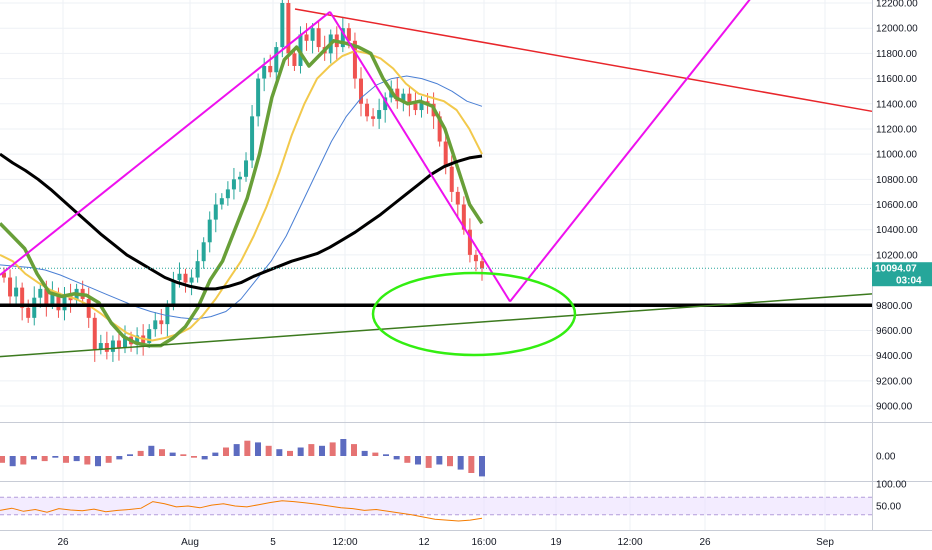  I want to click on price-tick-label: 9800.00, so click(894, 306).